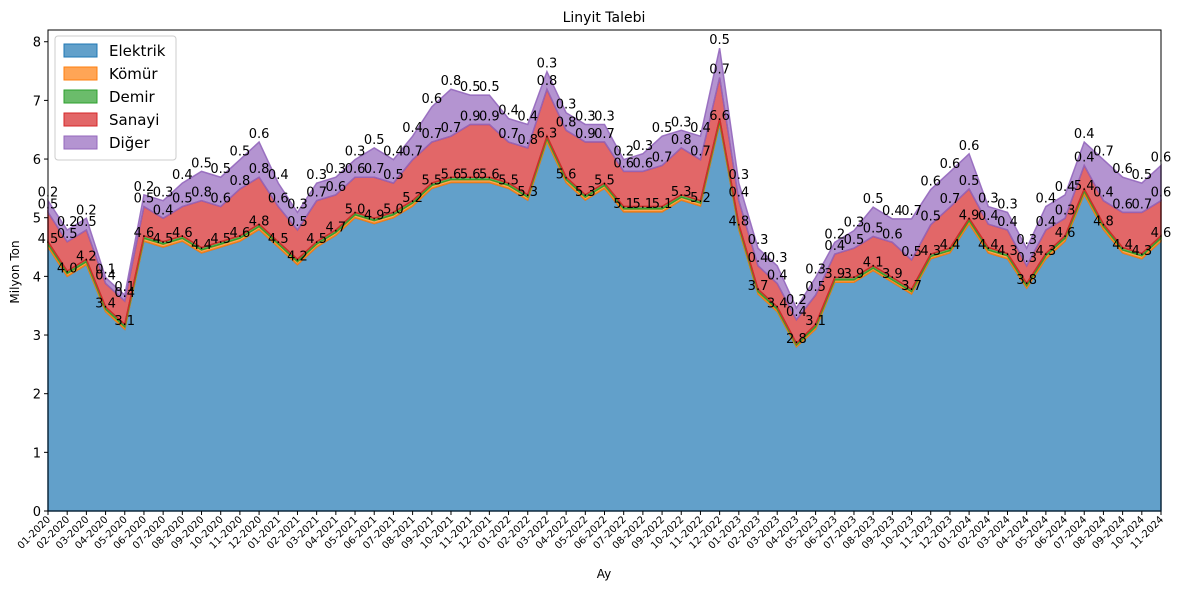  I want to click on data-label: 2.8, so click(796, 339).